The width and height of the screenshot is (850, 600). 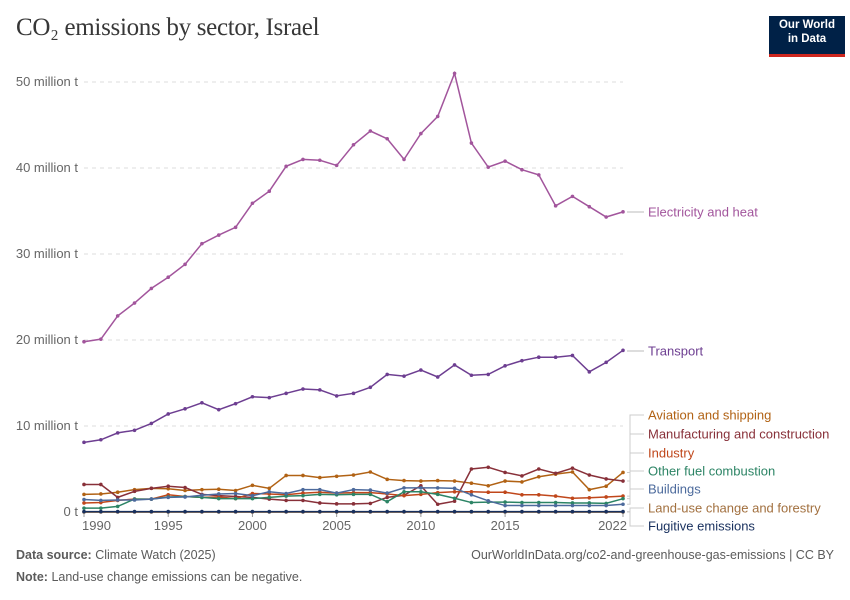 I want to click on x-tick-label: 1990, so click(x=96, y=525).